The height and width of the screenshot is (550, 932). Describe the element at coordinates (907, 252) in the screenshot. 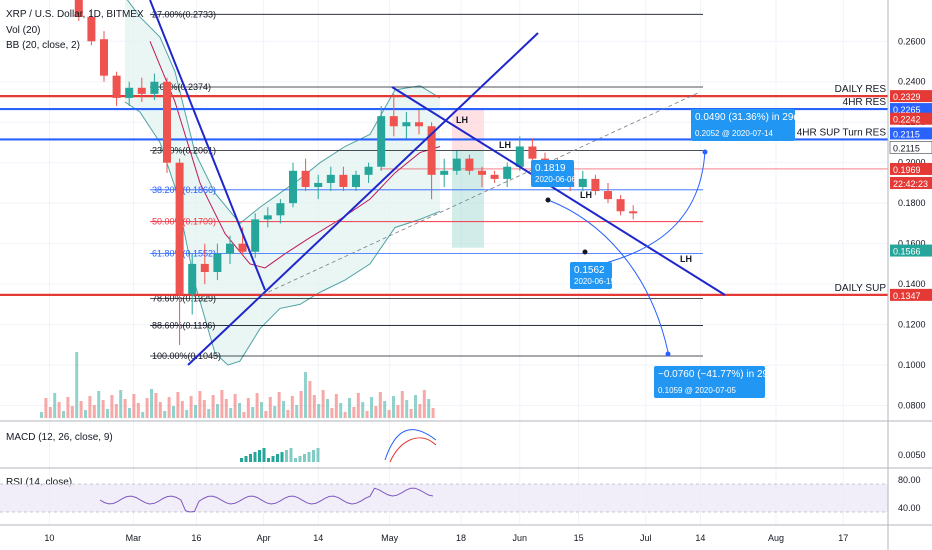

I see `price-badge-text: 0.1566` at that location.